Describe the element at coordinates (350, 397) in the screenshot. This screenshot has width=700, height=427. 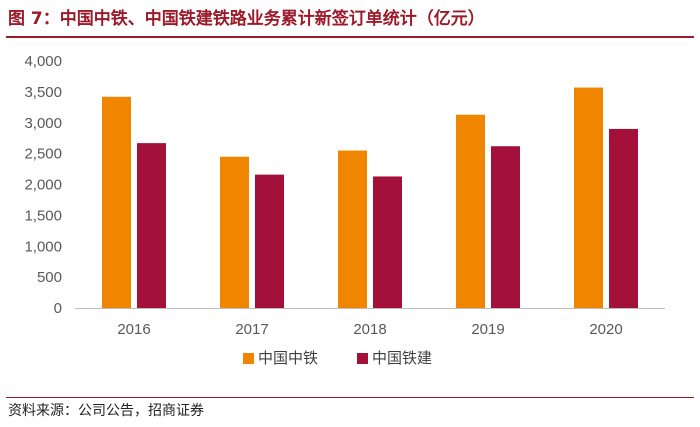
I see `source-divider` at that location.